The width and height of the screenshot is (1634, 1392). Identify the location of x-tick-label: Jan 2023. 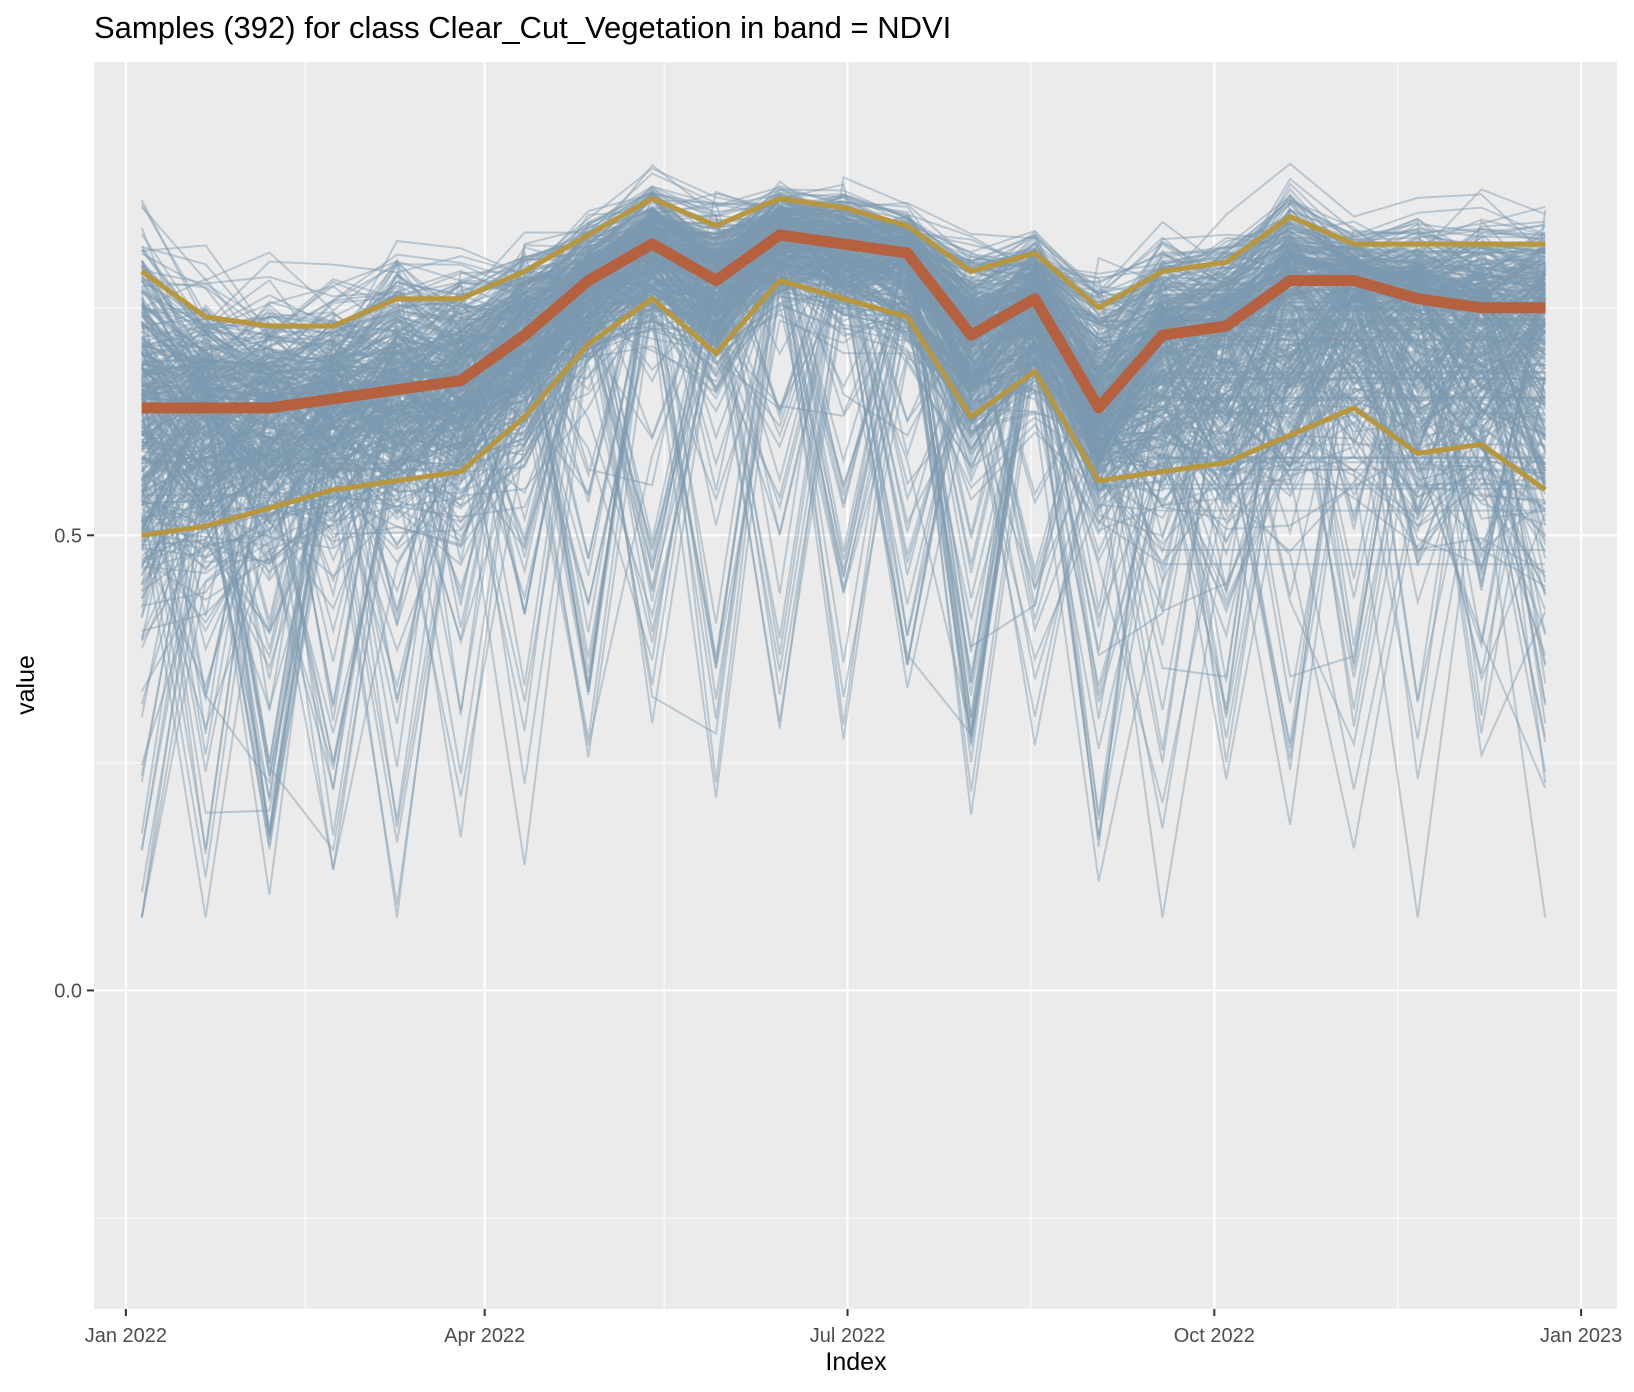
(1581, 1336).